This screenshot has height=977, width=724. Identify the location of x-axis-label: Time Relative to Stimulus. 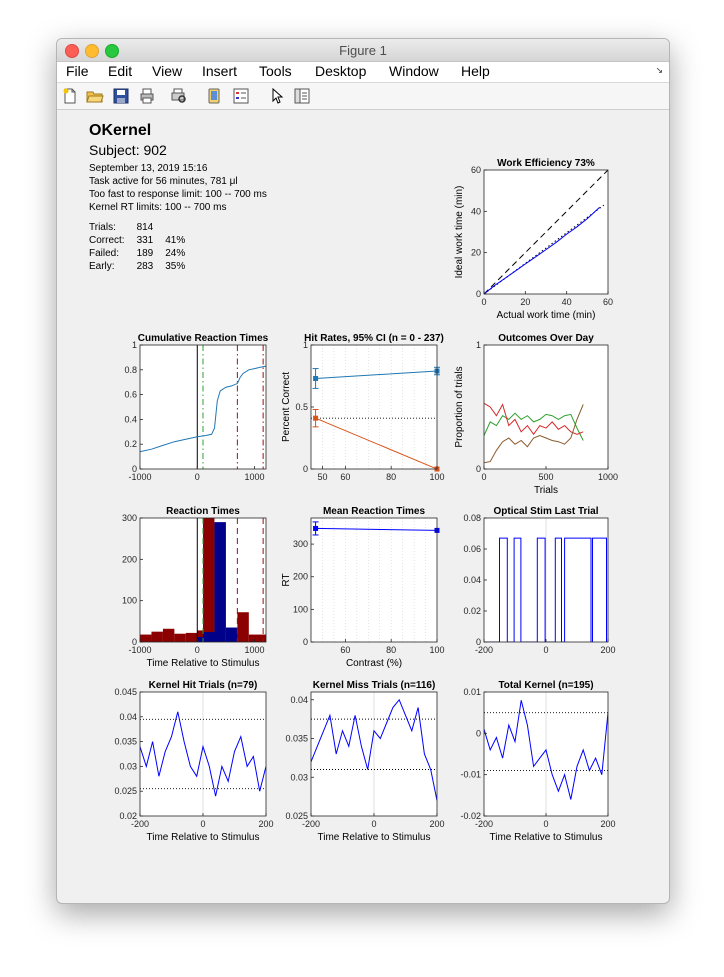
(546, 837).